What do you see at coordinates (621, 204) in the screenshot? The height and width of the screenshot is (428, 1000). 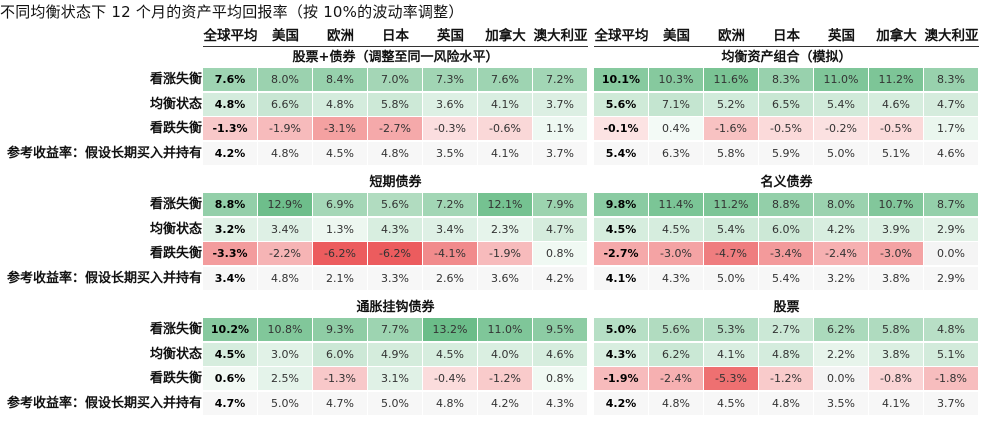 I see `heatmap-cell: 9.8%` at bounding box center [621, 204].